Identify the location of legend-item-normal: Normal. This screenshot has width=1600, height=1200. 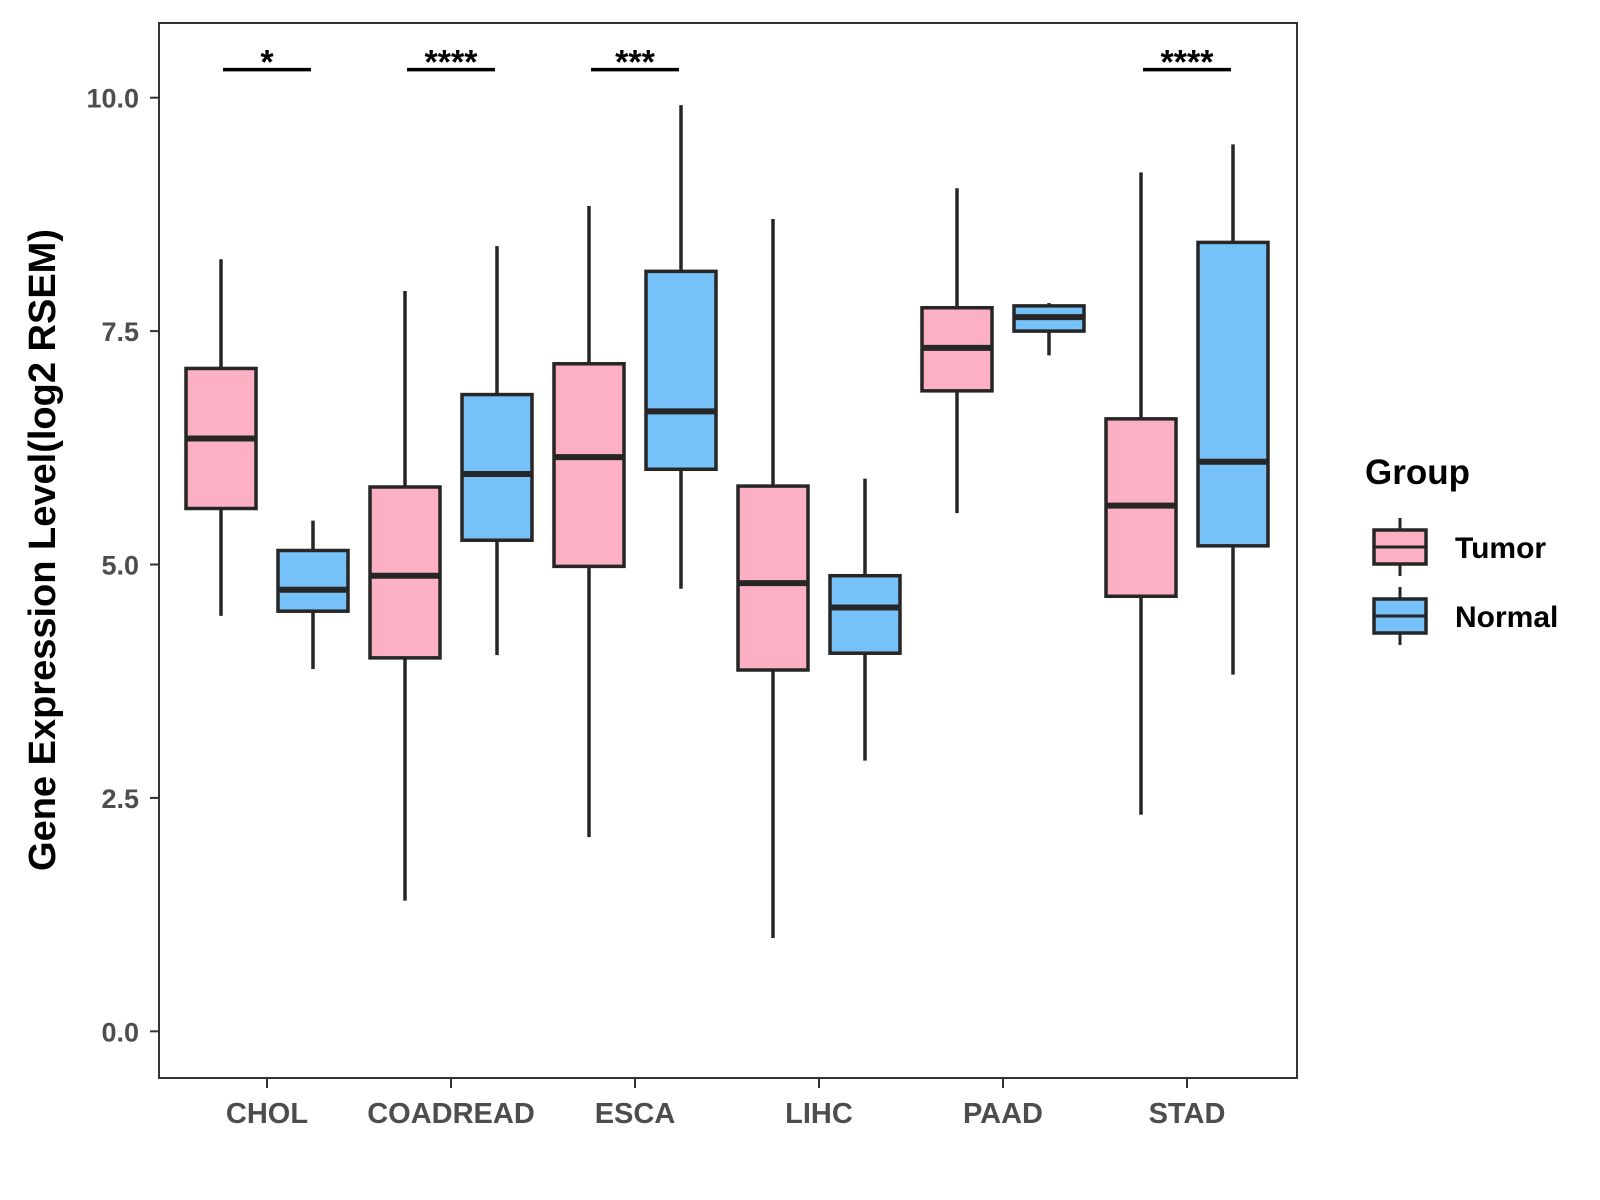
(1465, 616).